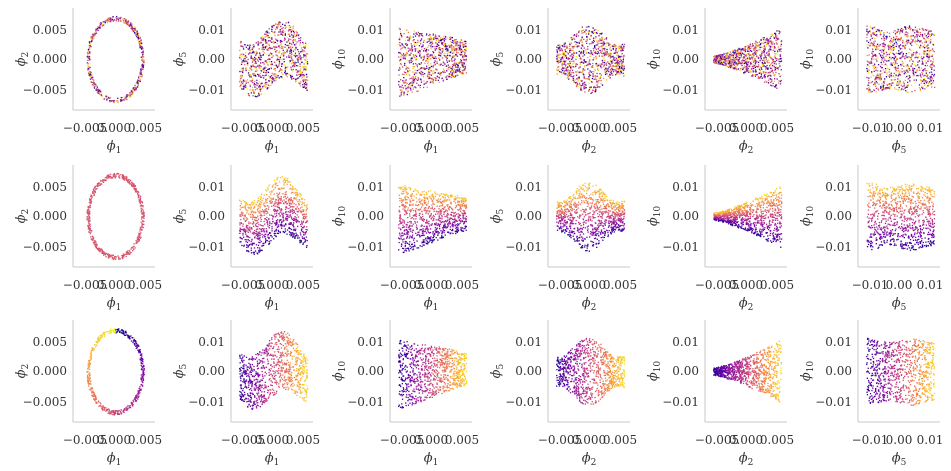 This screenshot has width=951, height=471. I want to click on y-tick-label: −0.01, so click(365, 90).